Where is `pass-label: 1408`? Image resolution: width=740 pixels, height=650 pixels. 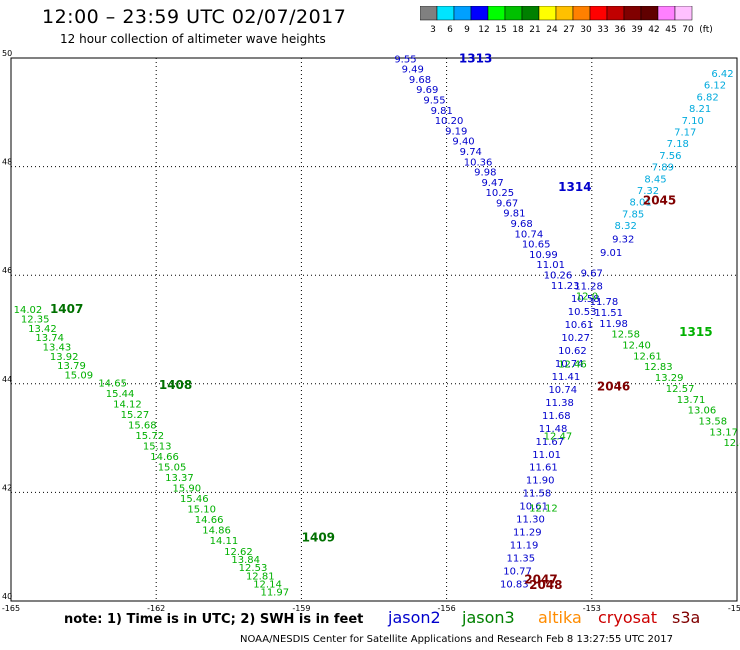
pass-label: 1408 is located at coordinates (175, 385).